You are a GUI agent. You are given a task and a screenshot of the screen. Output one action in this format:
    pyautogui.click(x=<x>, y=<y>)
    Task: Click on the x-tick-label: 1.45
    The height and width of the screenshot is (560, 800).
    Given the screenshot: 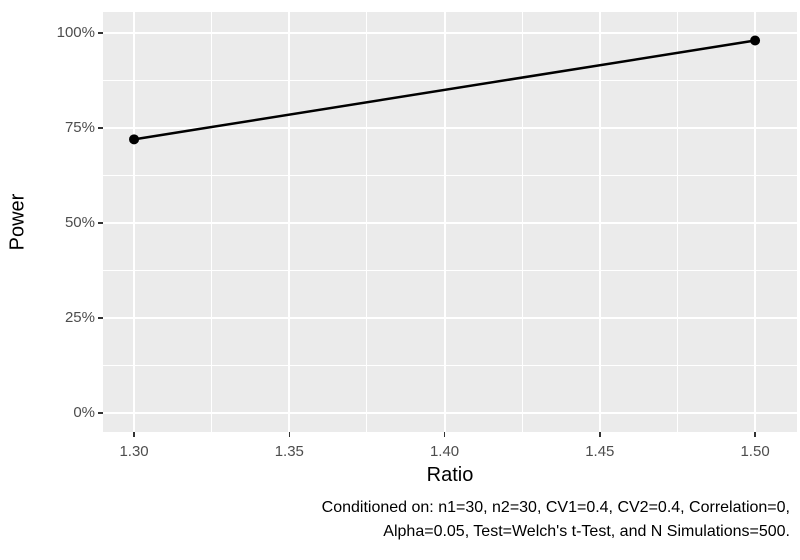 What is the action you would take?
    pyautogui.click(x=600, y=451)
    